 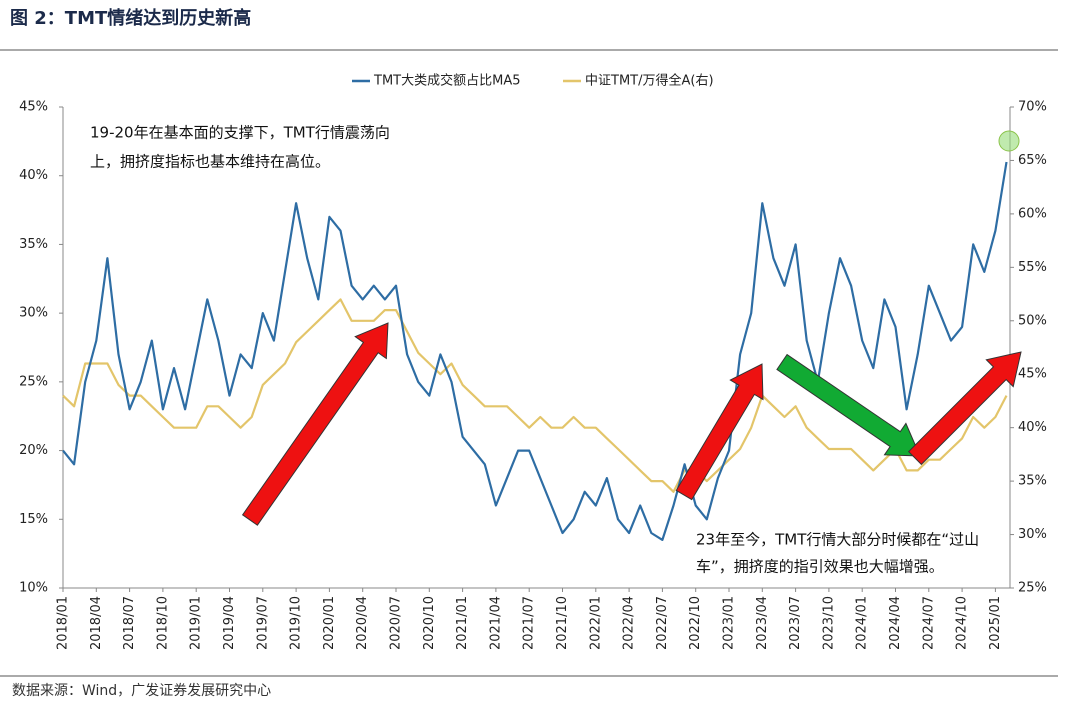 What do you see at coordinates (862, 623) in the screenshot?
I see `x-tick-label: 2024/01` at bounding box center [862, 623].